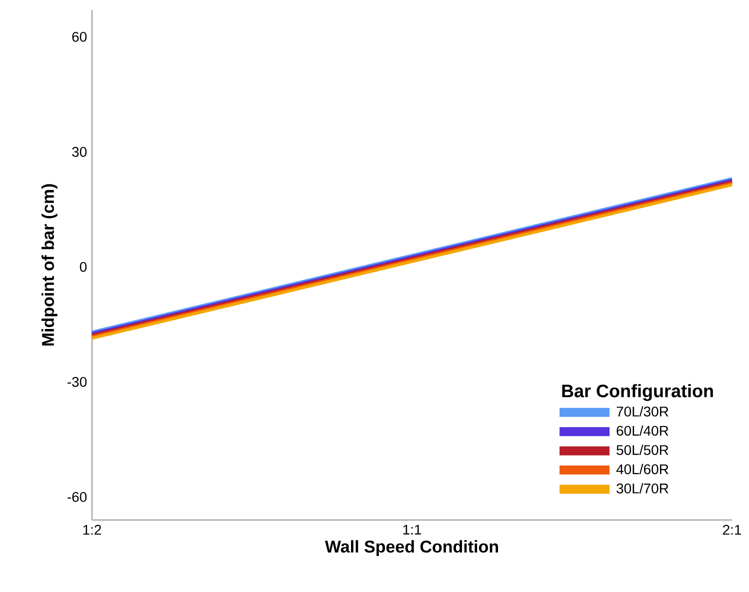 The width and height of the screenshot is (749, 592). I want to click on y-tick-label: -60, so click(77, 497).